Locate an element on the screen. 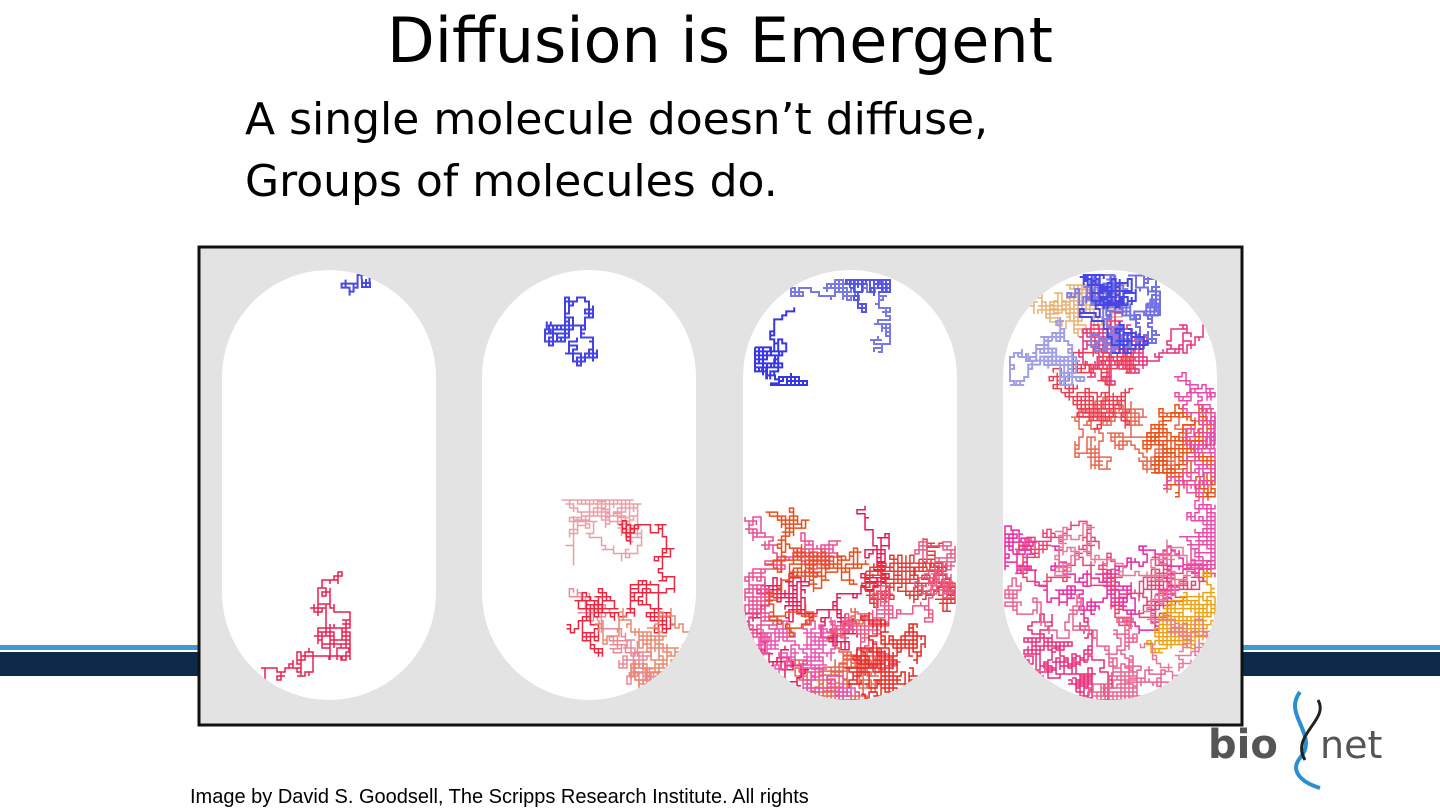 The image size is (1440, 810). logo-net: net is located at coordinates (1351, 745).